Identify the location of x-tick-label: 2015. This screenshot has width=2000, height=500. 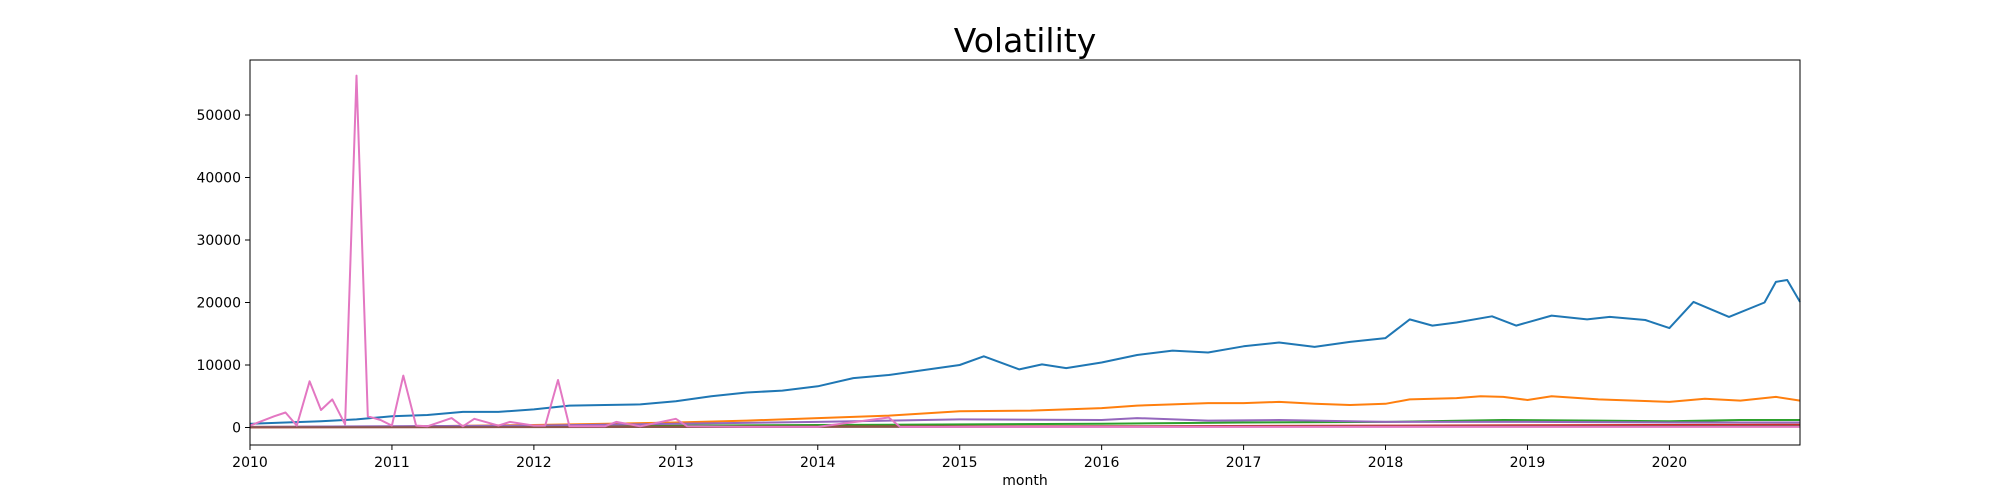
(960, 463).